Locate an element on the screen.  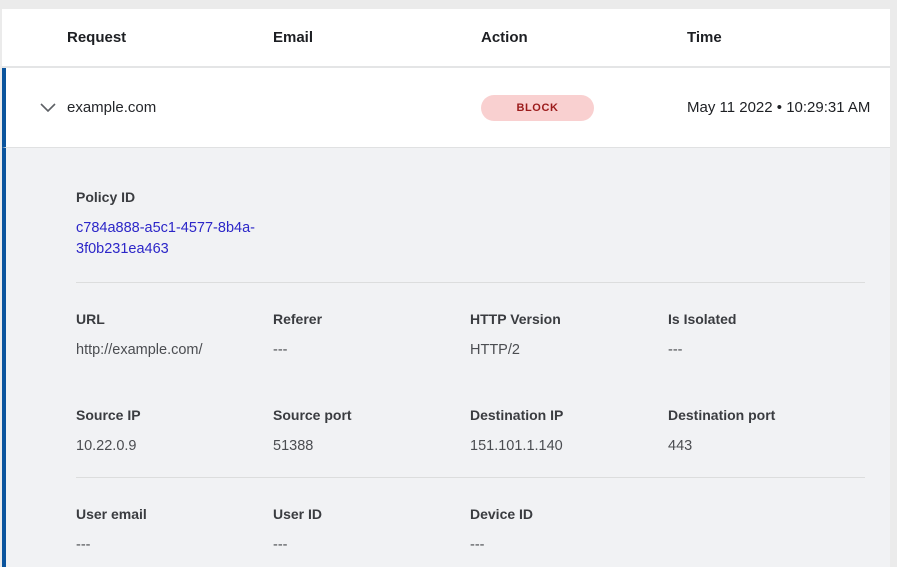
details-grid-user: User email --- User ID --- Device ID --- is located at coordinates (470, 529).